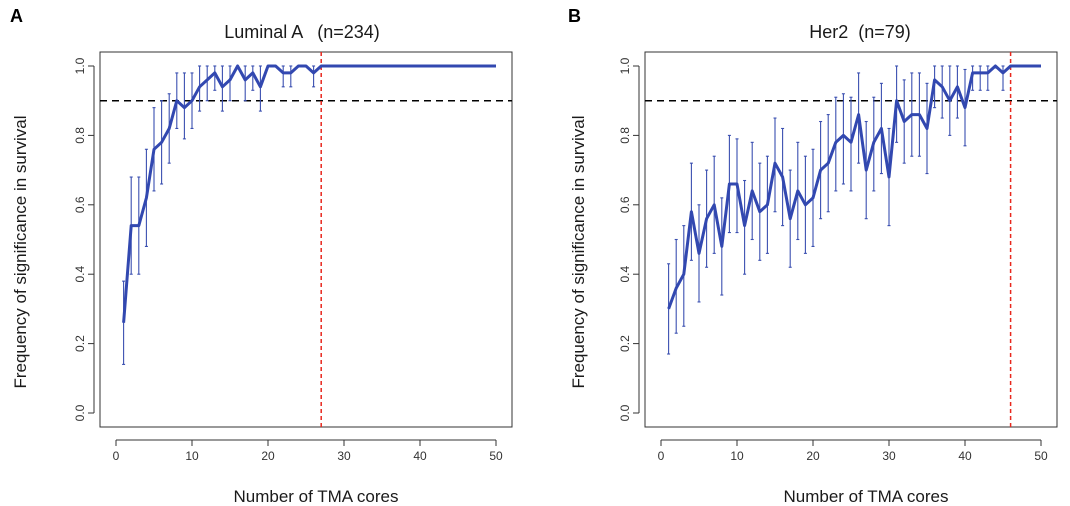 This screenshot has width=1070, height=506. Describe the element at coordinates (574, 16) in the screenshot. I see `panel-label-b: B` at that location.